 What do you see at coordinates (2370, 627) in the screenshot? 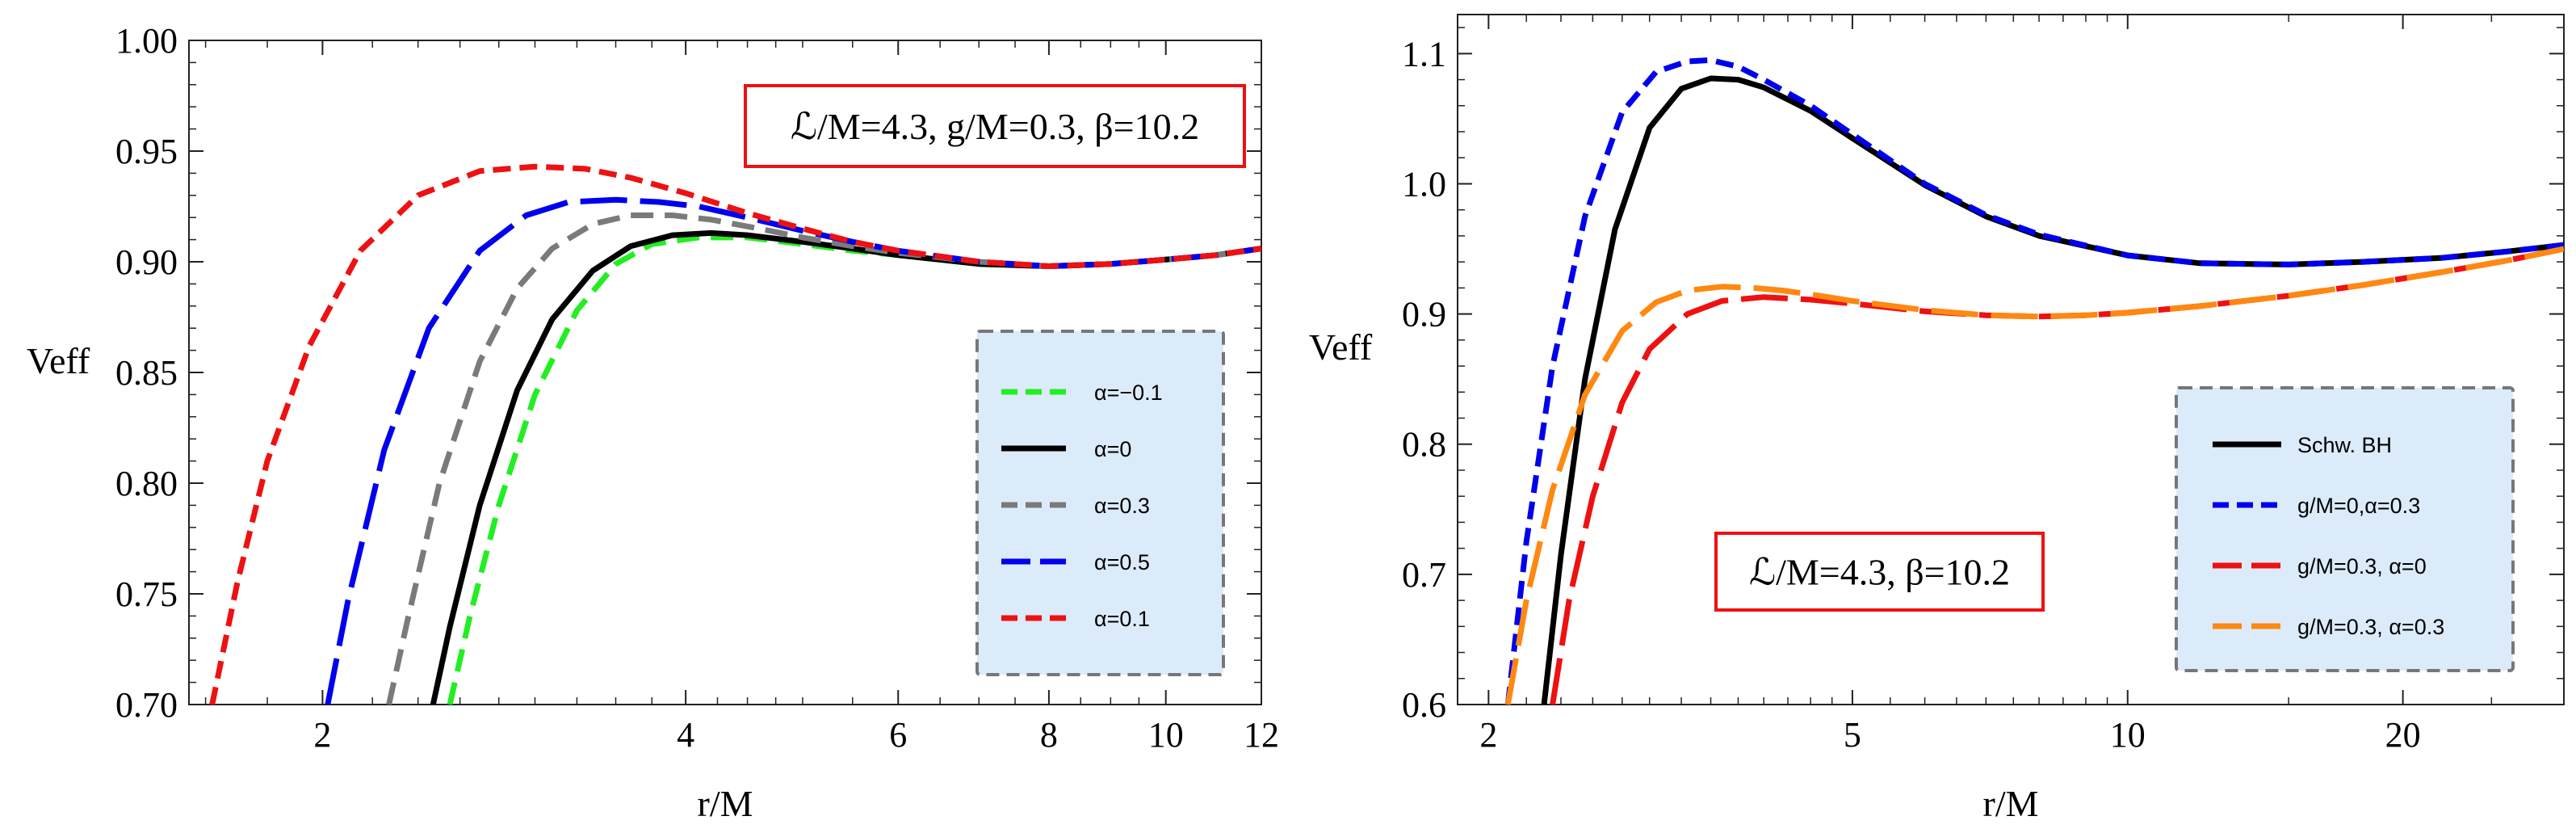
I see `legend-label: g/M=0.3, α=0.3` at bounding box center [2370, 627].